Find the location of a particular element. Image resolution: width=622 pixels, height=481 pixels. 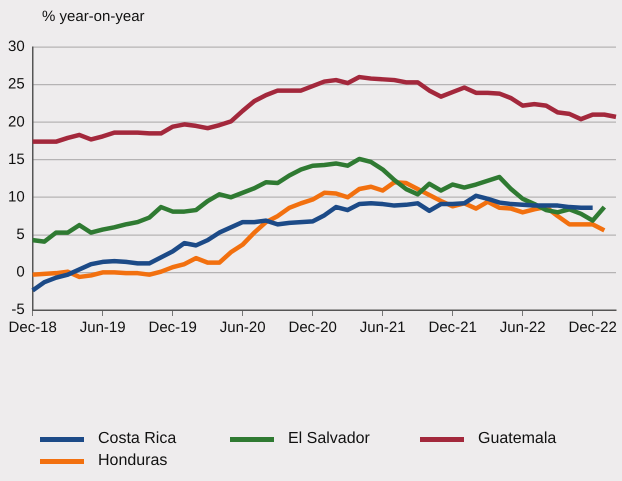

x-tick-label: Dec-21 is located at coordinates (452, 327).